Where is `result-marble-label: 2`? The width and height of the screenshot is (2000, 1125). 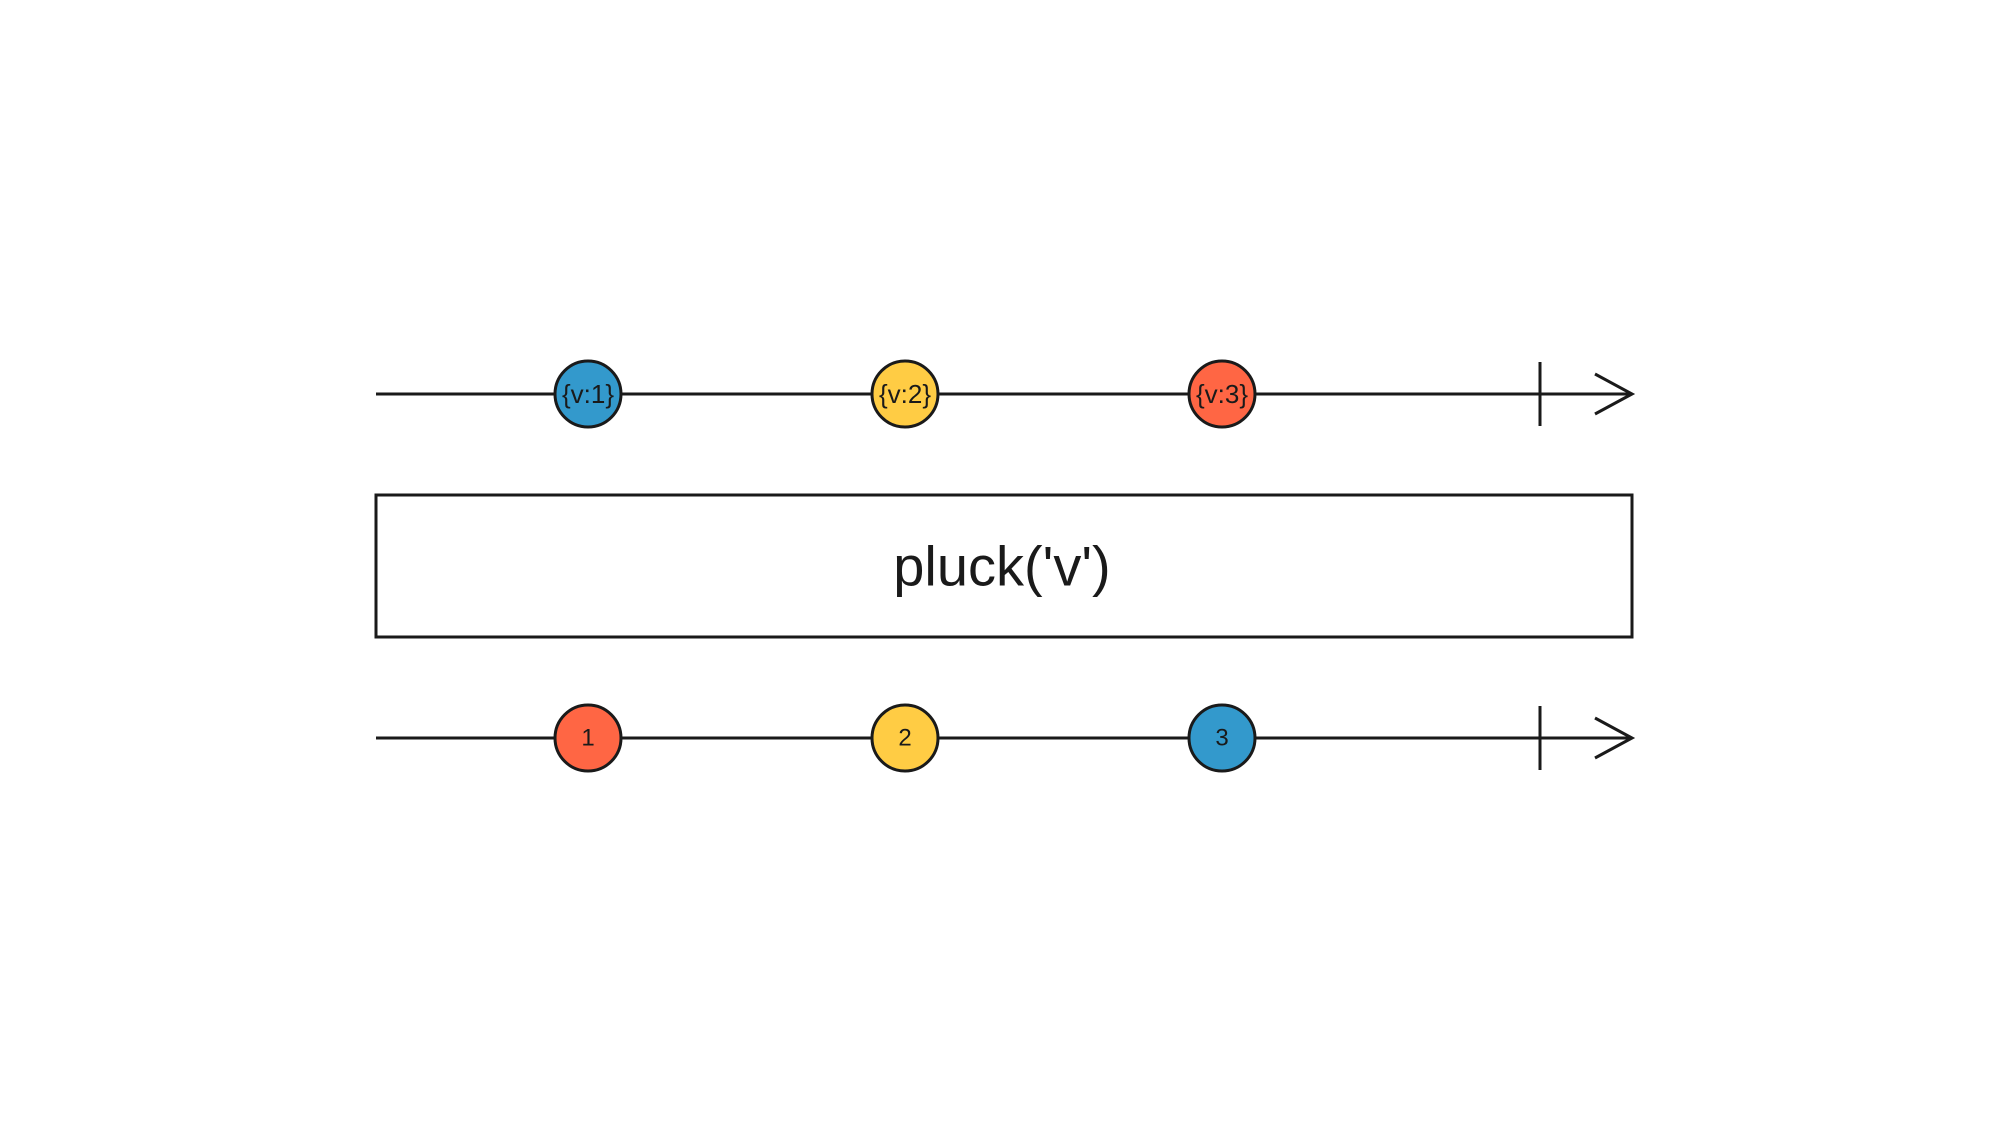 result-marble-label: 2 is located at coordinates (904, 738).